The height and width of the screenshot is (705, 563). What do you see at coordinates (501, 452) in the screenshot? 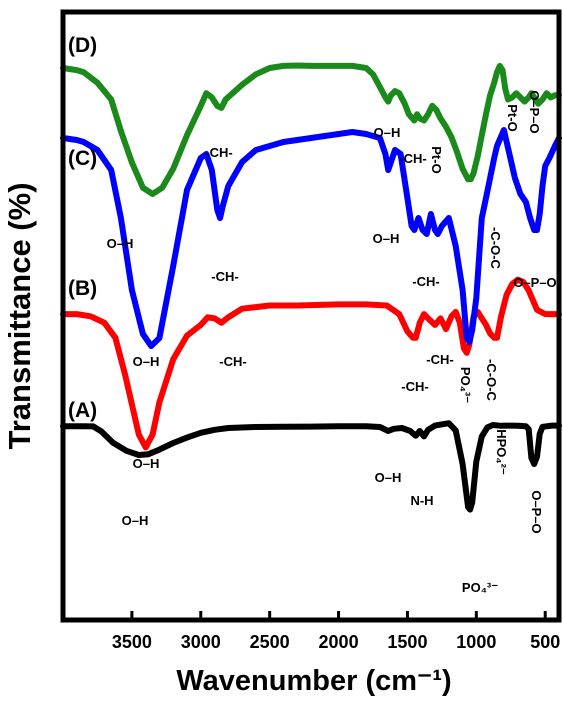
I see `band-annotation: HPO₄²⁻` at bounding box center [501, 452].